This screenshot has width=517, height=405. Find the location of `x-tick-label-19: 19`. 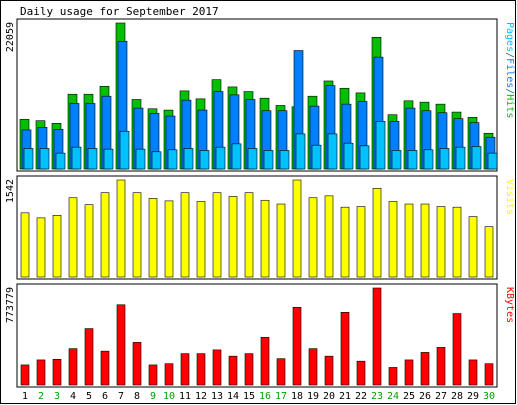

x-tick-label-19: 19 is located at coordinates (313, 396).